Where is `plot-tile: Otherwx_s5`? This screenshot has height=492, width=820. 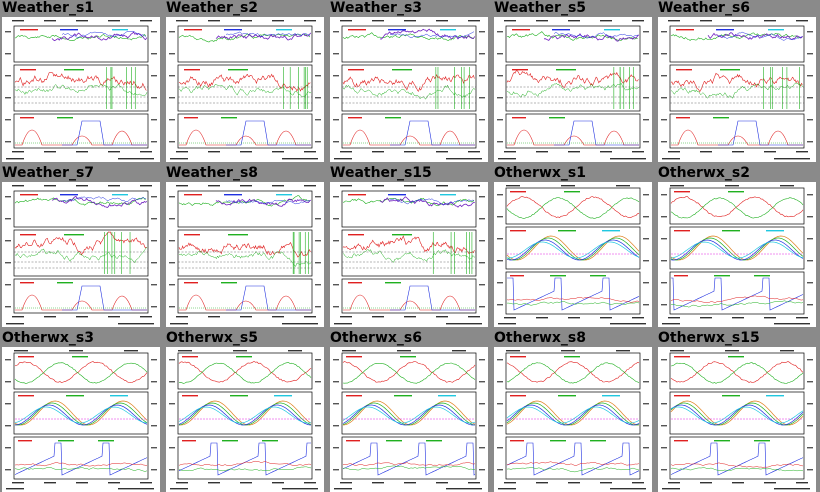 plot-tile: Otherwx_s5 is located at coordinates (245, 411).